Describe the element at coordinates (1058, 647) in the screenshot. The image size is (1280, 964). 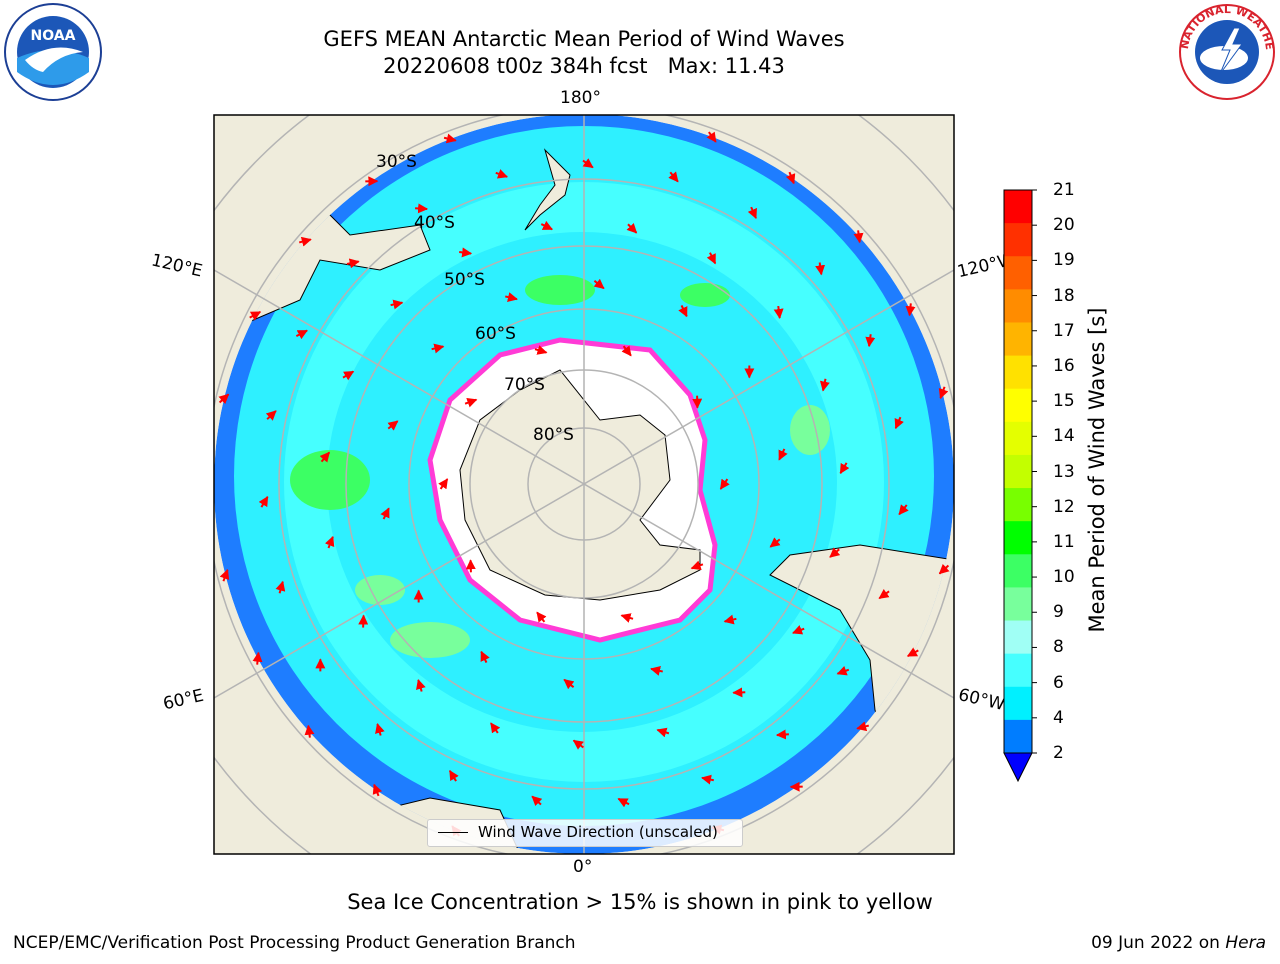
I see `colorbar-tick-label: 8` at that location.